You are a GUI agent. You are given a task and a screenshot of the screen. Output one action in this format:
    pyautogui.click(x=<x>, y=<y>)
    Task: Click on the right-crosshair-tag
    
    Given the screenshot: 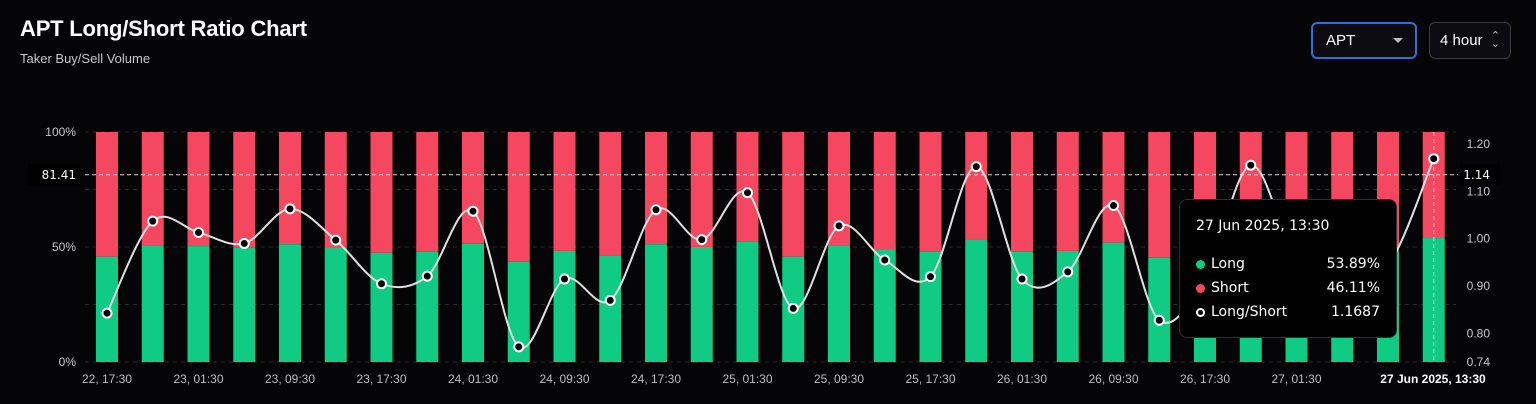 What is the action you would take?
    pyautogui.click(x=1480, y=174)
    